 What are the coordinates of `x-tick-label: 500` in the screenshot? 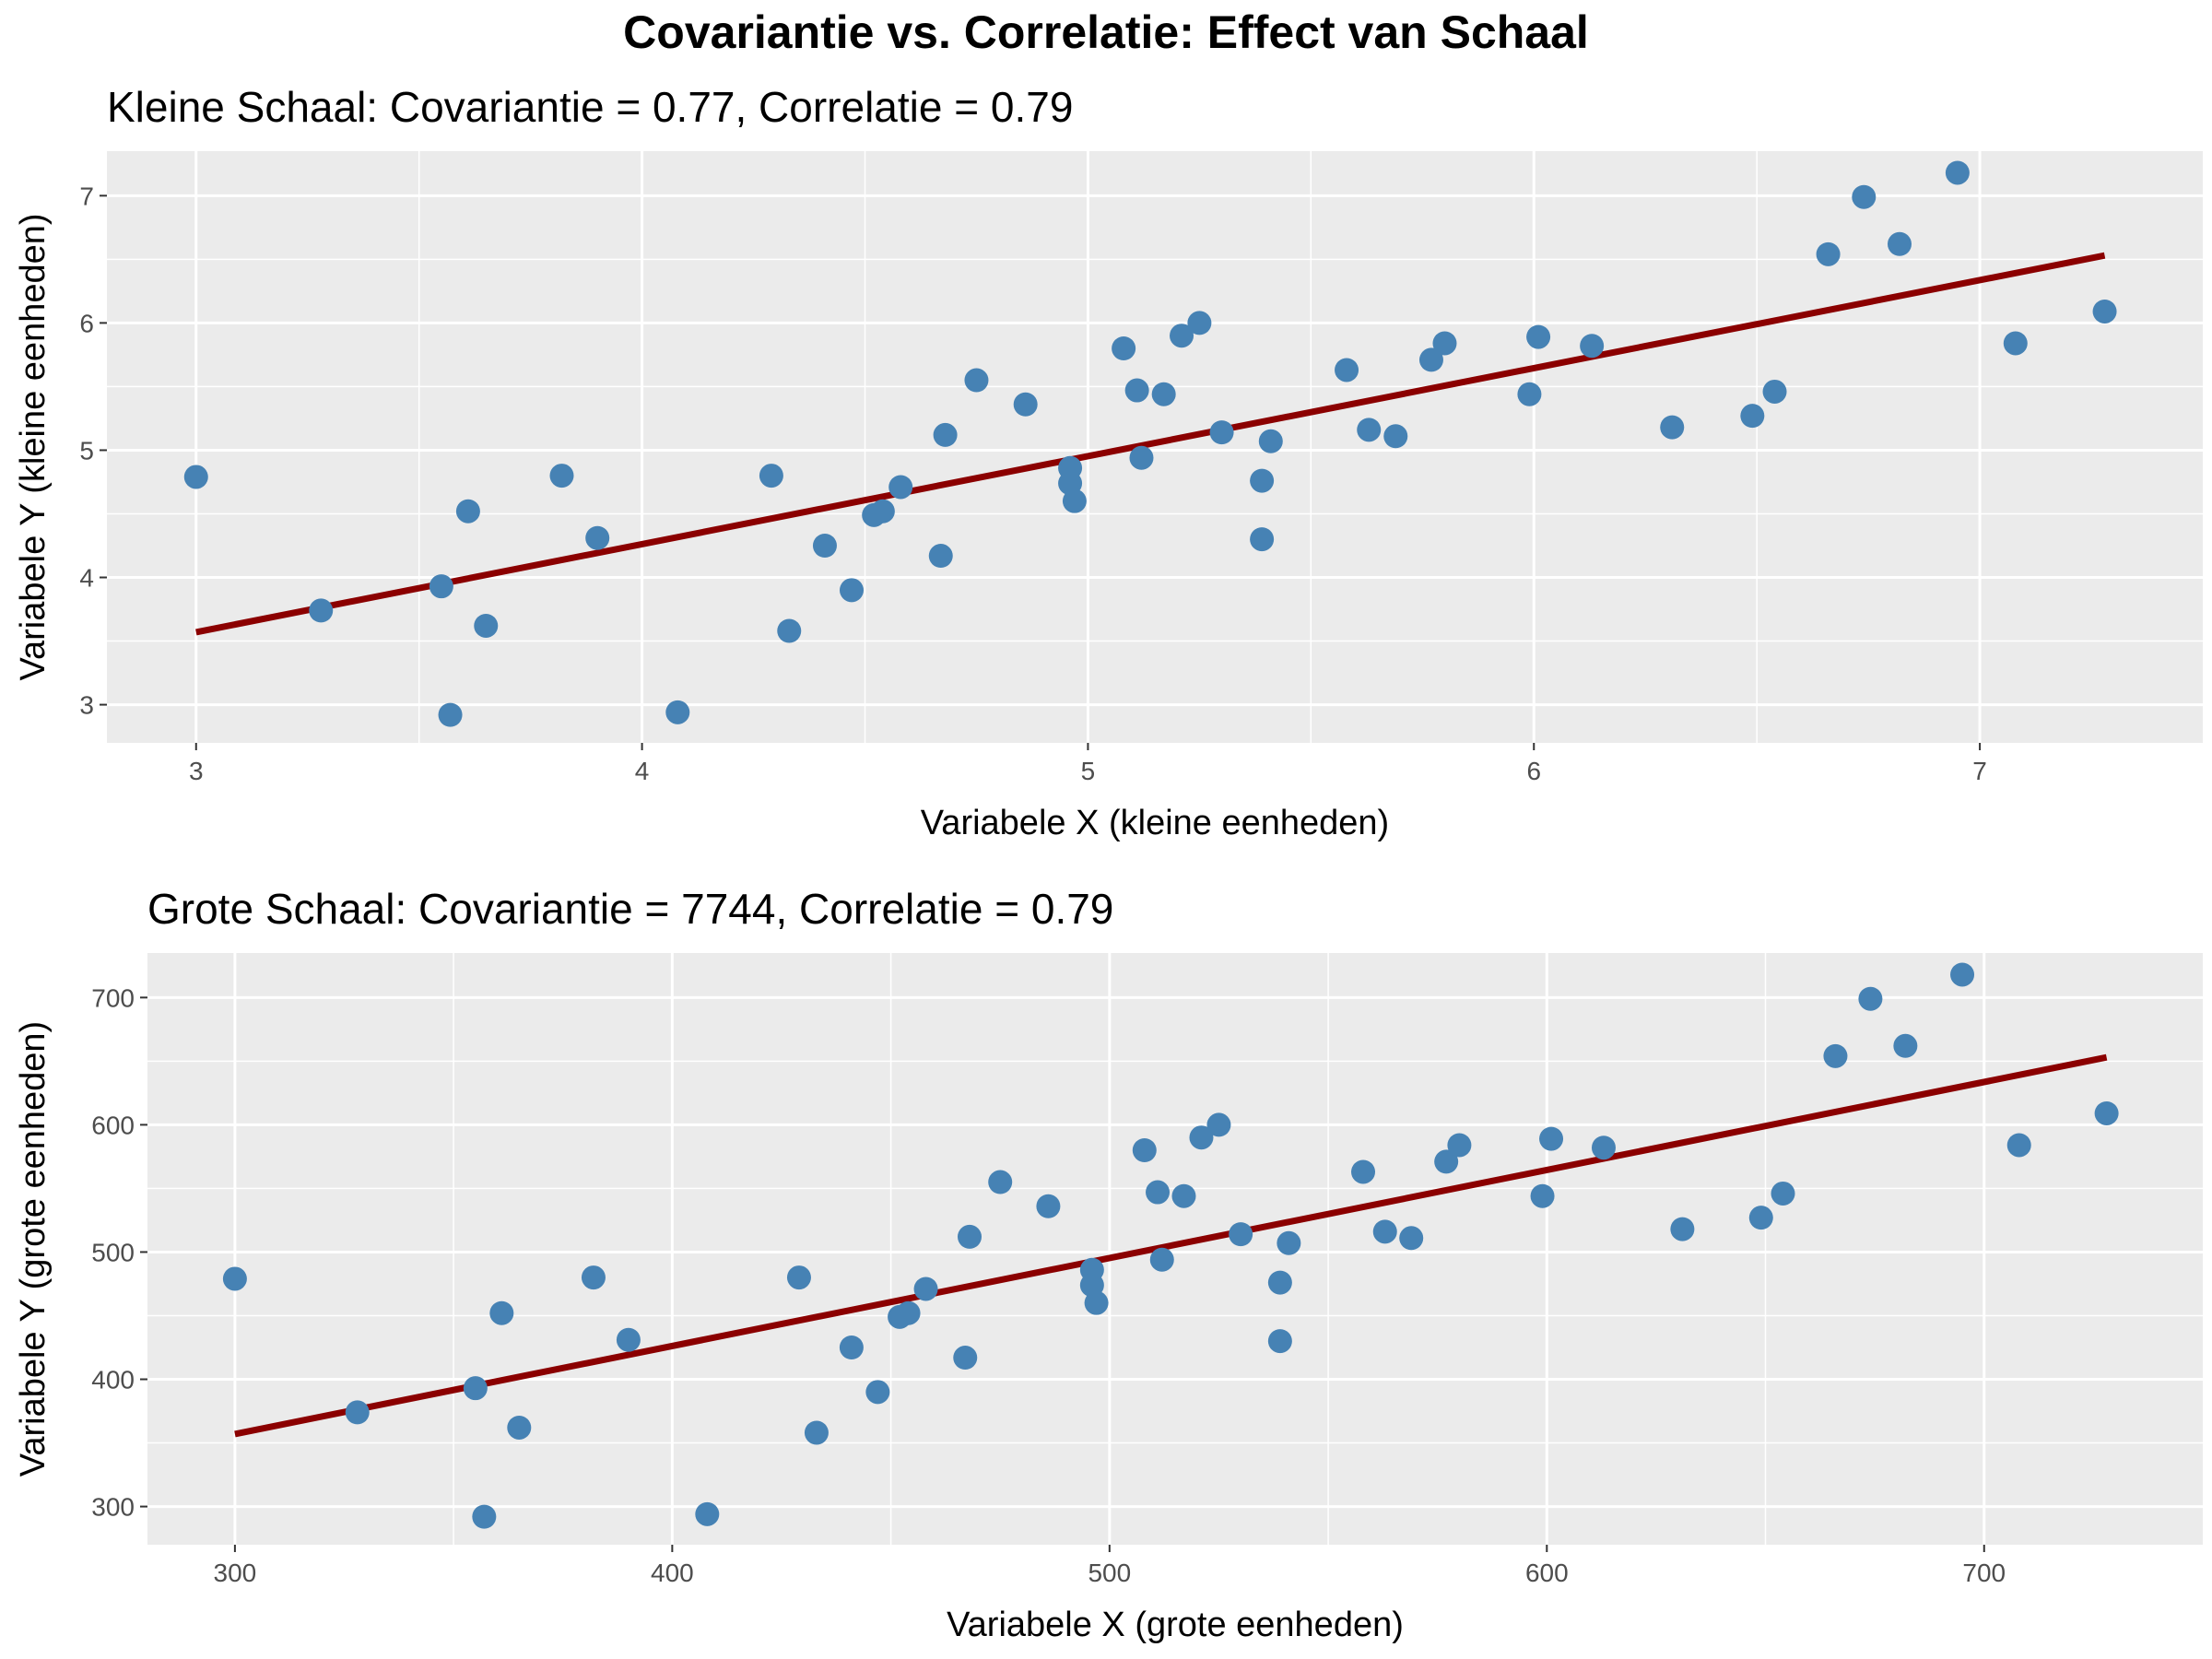 It's located at (1109, 1573).